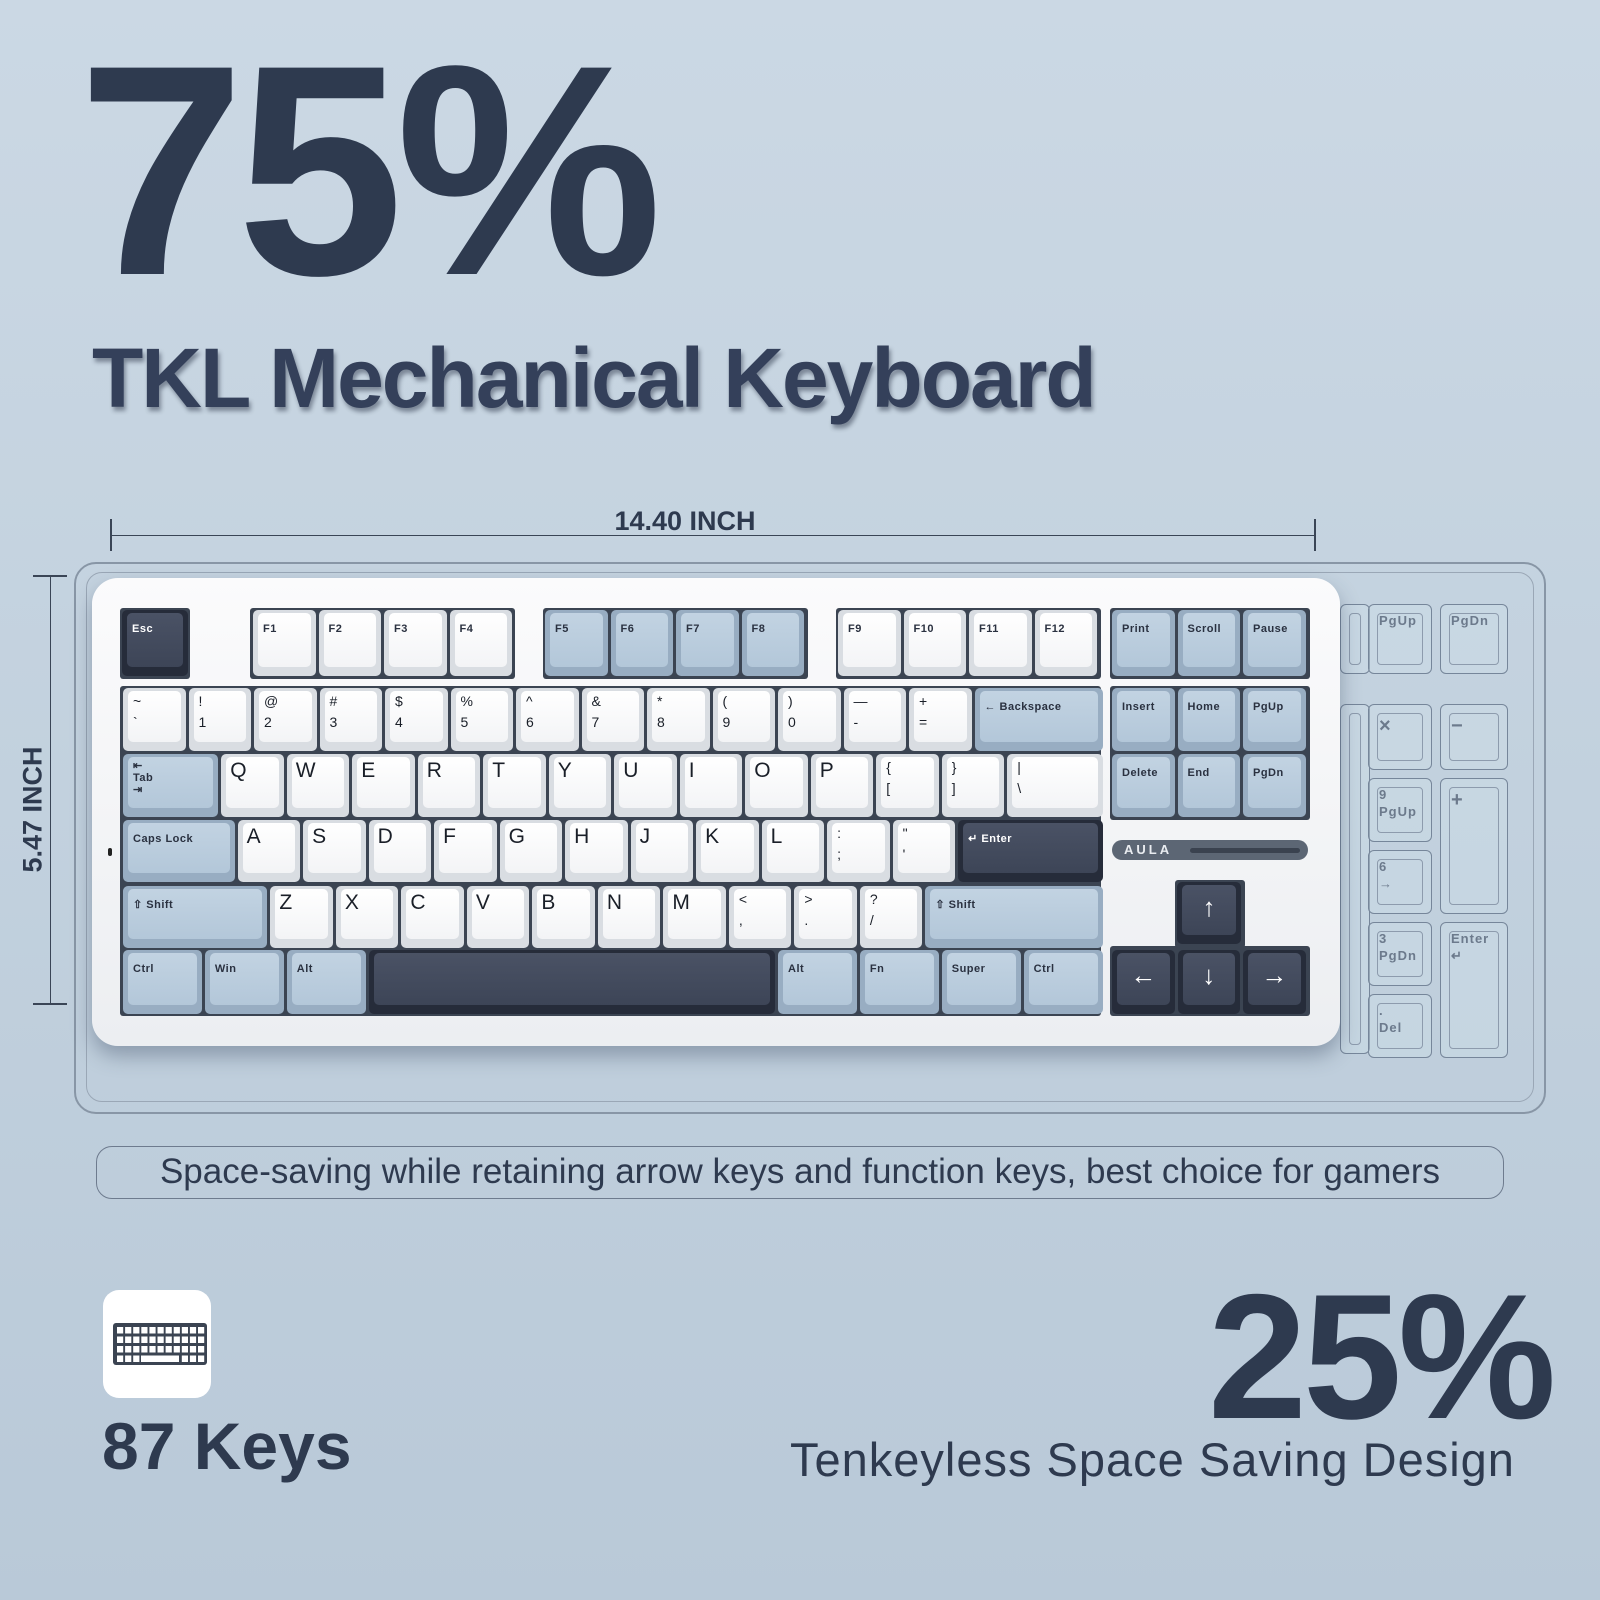  What do you see at coordinates (662, 851) in the screenshot?
I see `key-j: J` at bounding box center [662, 851].